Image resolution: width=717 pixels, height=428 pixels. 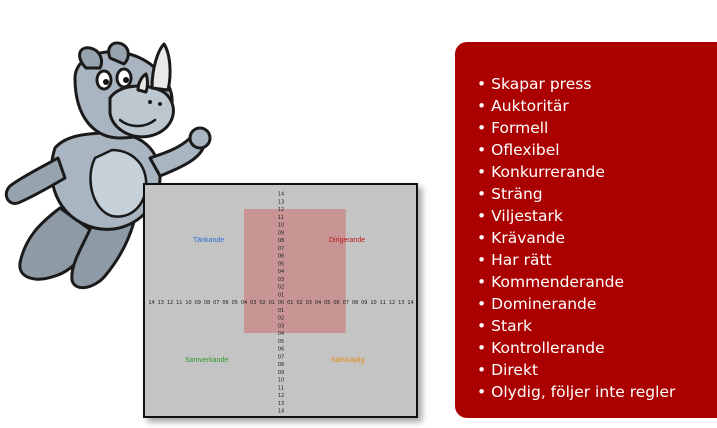 What do you see at coordinates (209, 240) in the screenshot?
I see `quadrant-label-top-left: Tänkande` at bounding box center [209, 240].